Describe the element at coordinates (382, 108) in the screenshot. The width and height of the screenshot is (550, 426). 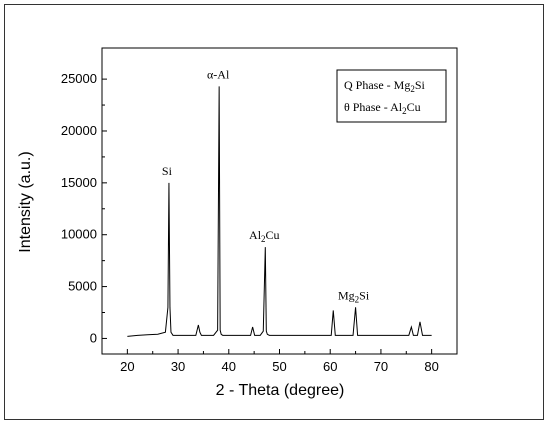
I see `legend-entry: θ Phase - Al2Cu` at that location.